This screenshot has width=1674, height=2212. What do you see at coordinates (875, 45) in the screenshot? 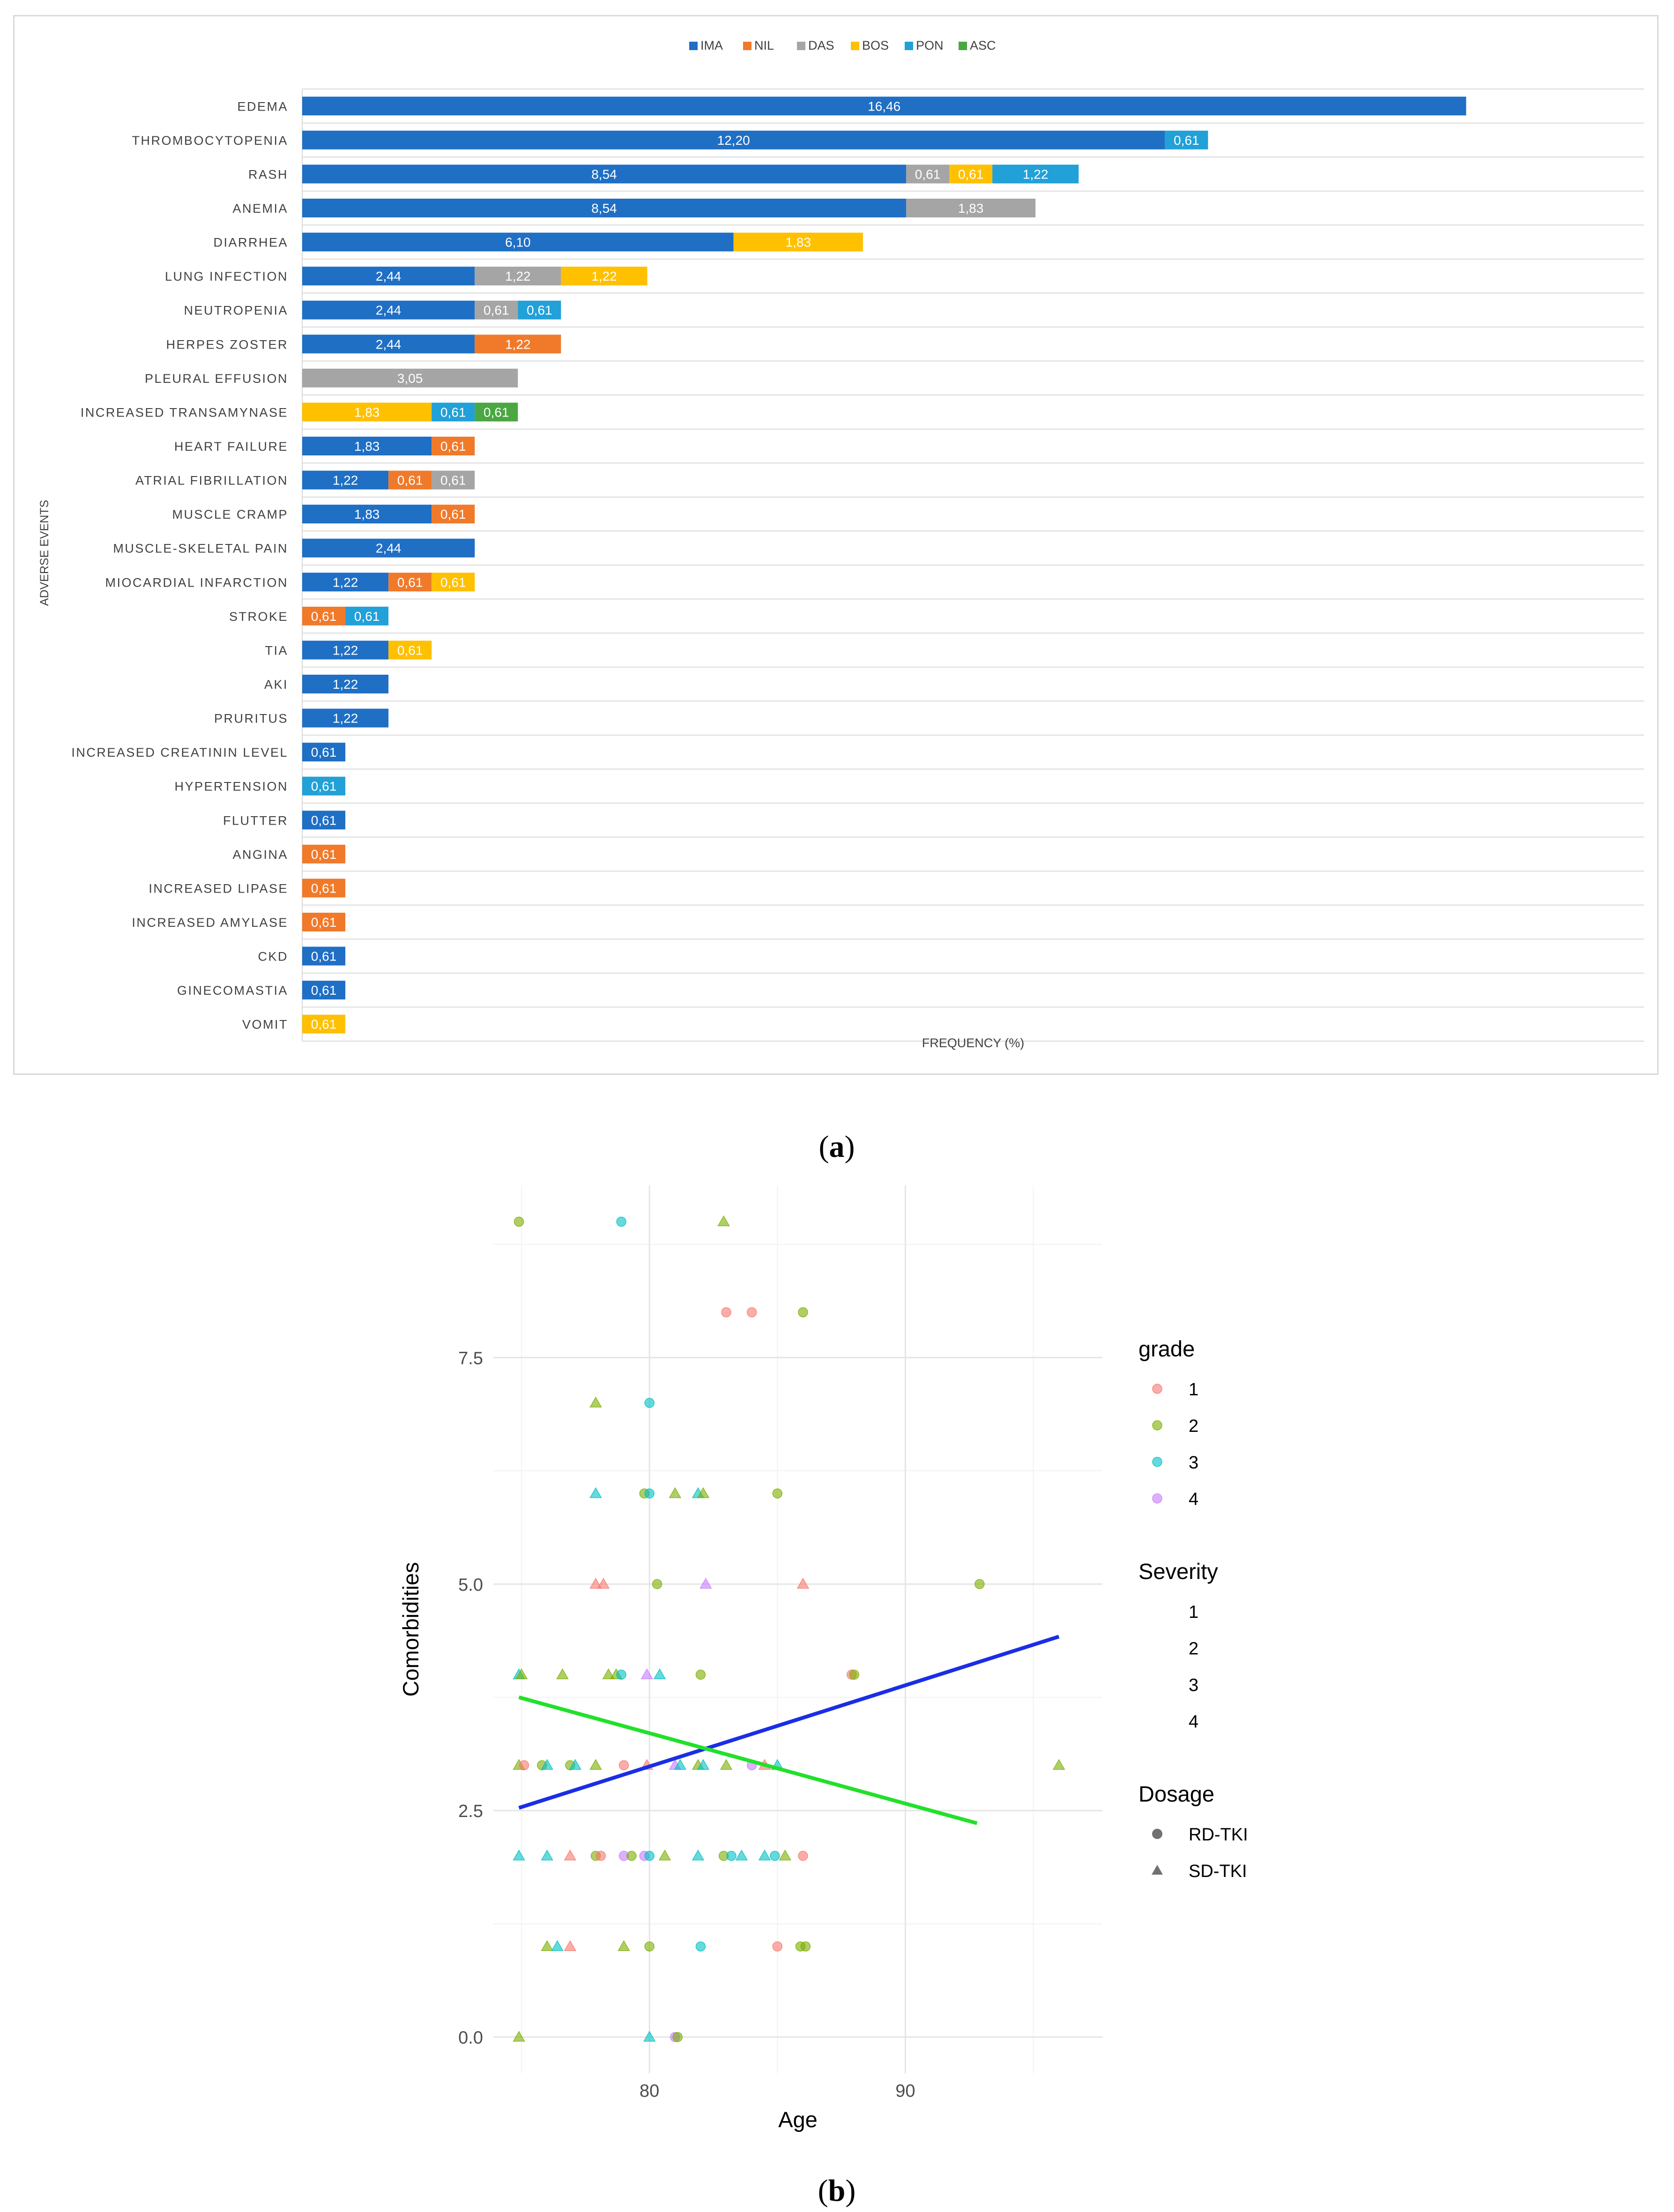
I see `legend-label-bos: BOS` at bounding box center [875, 45].